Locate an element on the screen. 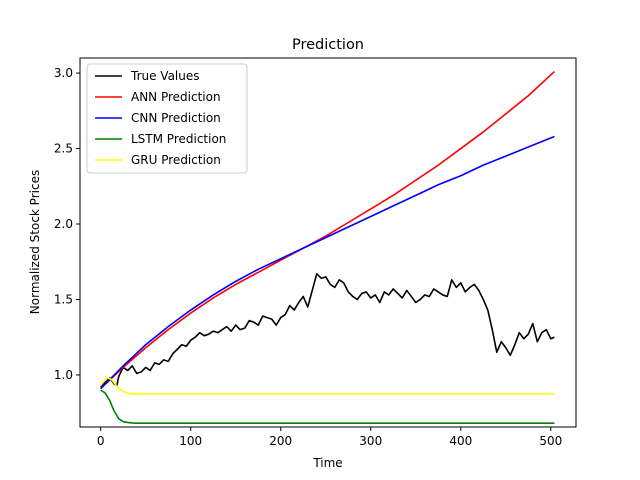 The image size is (640, 480). series-line-gru-prediction is located at coordinates (327, 386).